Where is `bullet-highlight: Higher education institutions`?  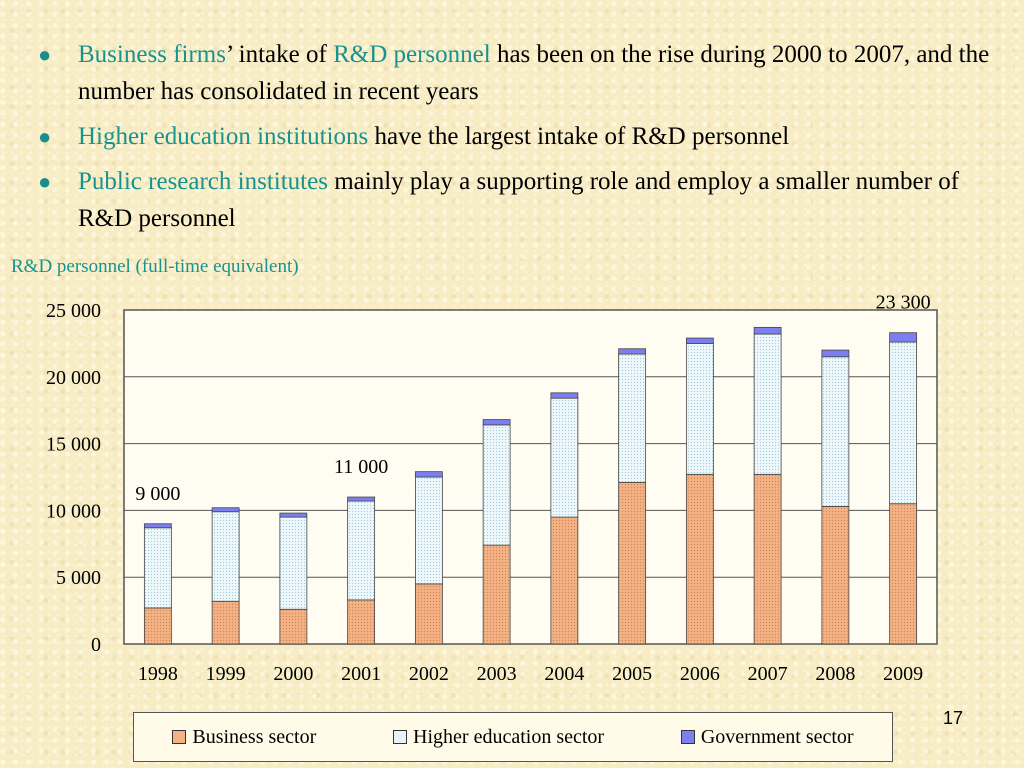
bullet-highlight: Higher education institutions is located at coordinates (223, 136).